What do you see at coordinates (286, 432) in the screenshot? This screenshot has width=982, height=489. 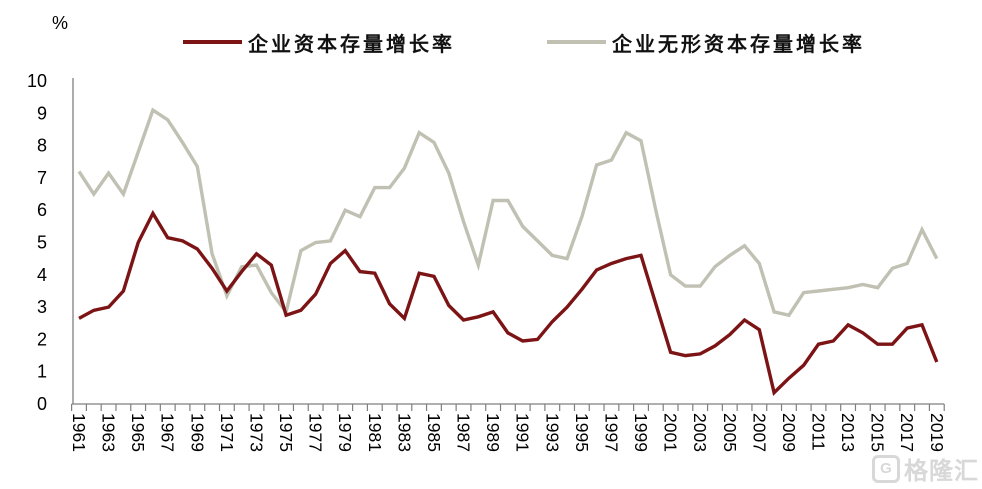 I see `x-axis-tick-label: 1975` at bounding box center [286, 432].